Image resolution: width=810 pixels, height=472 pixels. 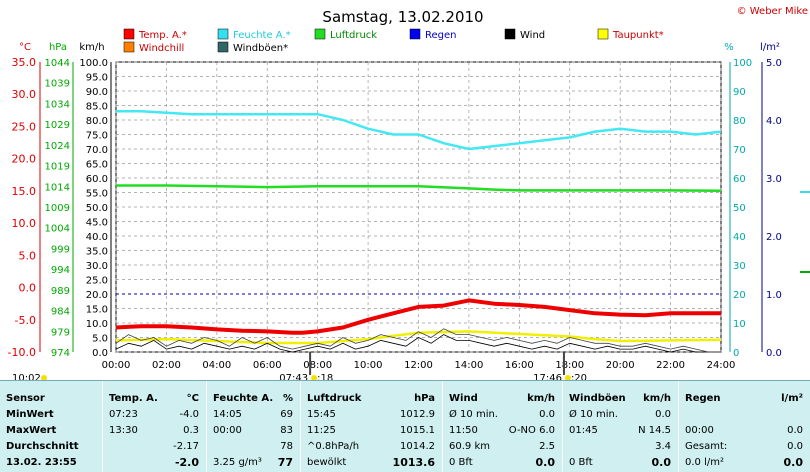 What do you see at coordinates (60, 312) in the screenshot?
I see `y-tick-pressure_hpa: 984` at bounding box center [60, 312].